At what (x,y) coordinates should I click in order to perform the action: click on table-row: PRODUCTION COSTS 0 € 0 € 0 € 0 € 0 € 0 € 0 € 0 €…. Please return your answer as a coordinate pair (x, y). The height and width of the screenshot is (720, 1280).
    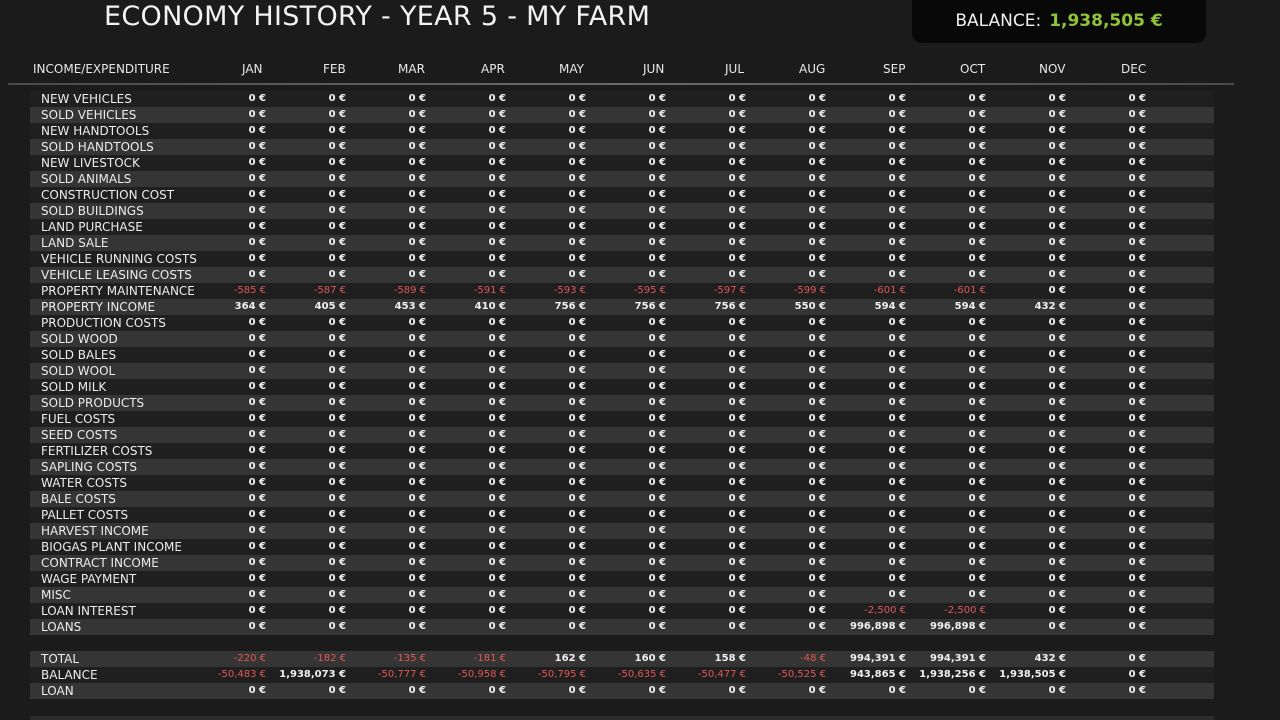
    Looking at the image, I should click on (622, 323).